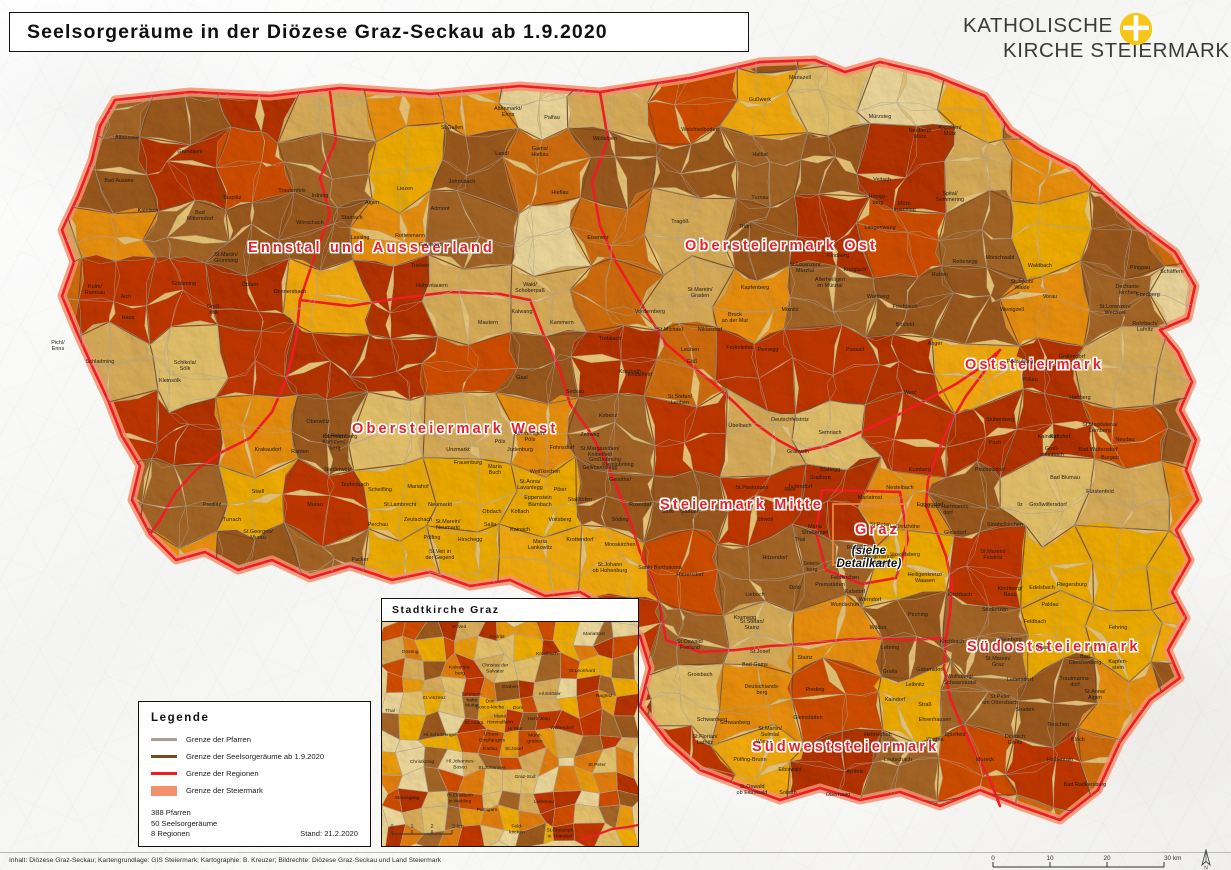  I want to click on inset-map-svg, so click(510, 734).